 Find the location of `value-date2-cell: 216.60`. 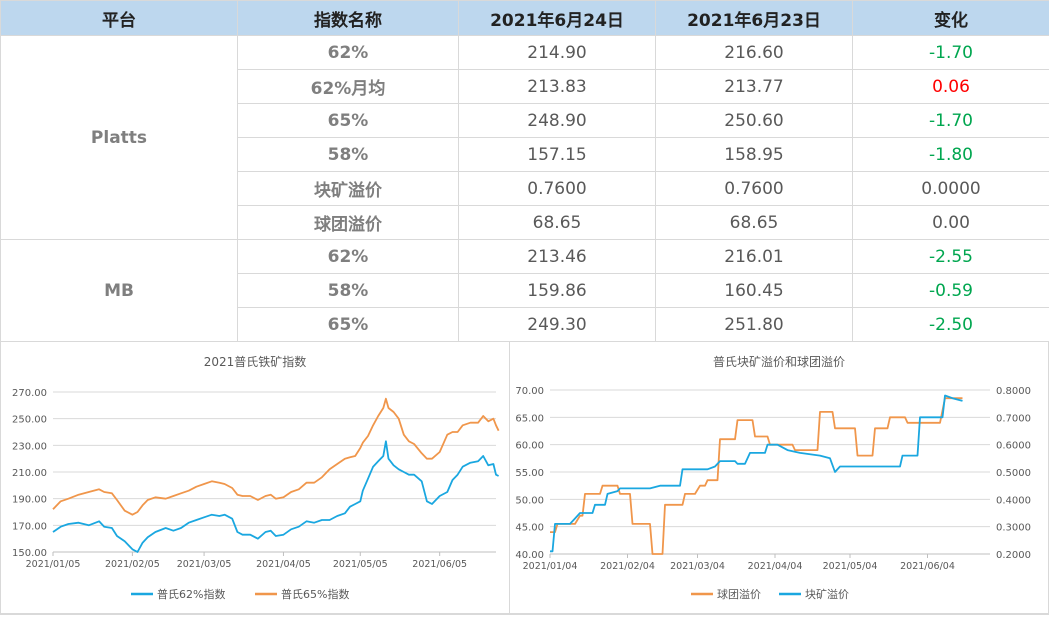

value-date2-cell: 216.60 is located at coordinates (754, 53).